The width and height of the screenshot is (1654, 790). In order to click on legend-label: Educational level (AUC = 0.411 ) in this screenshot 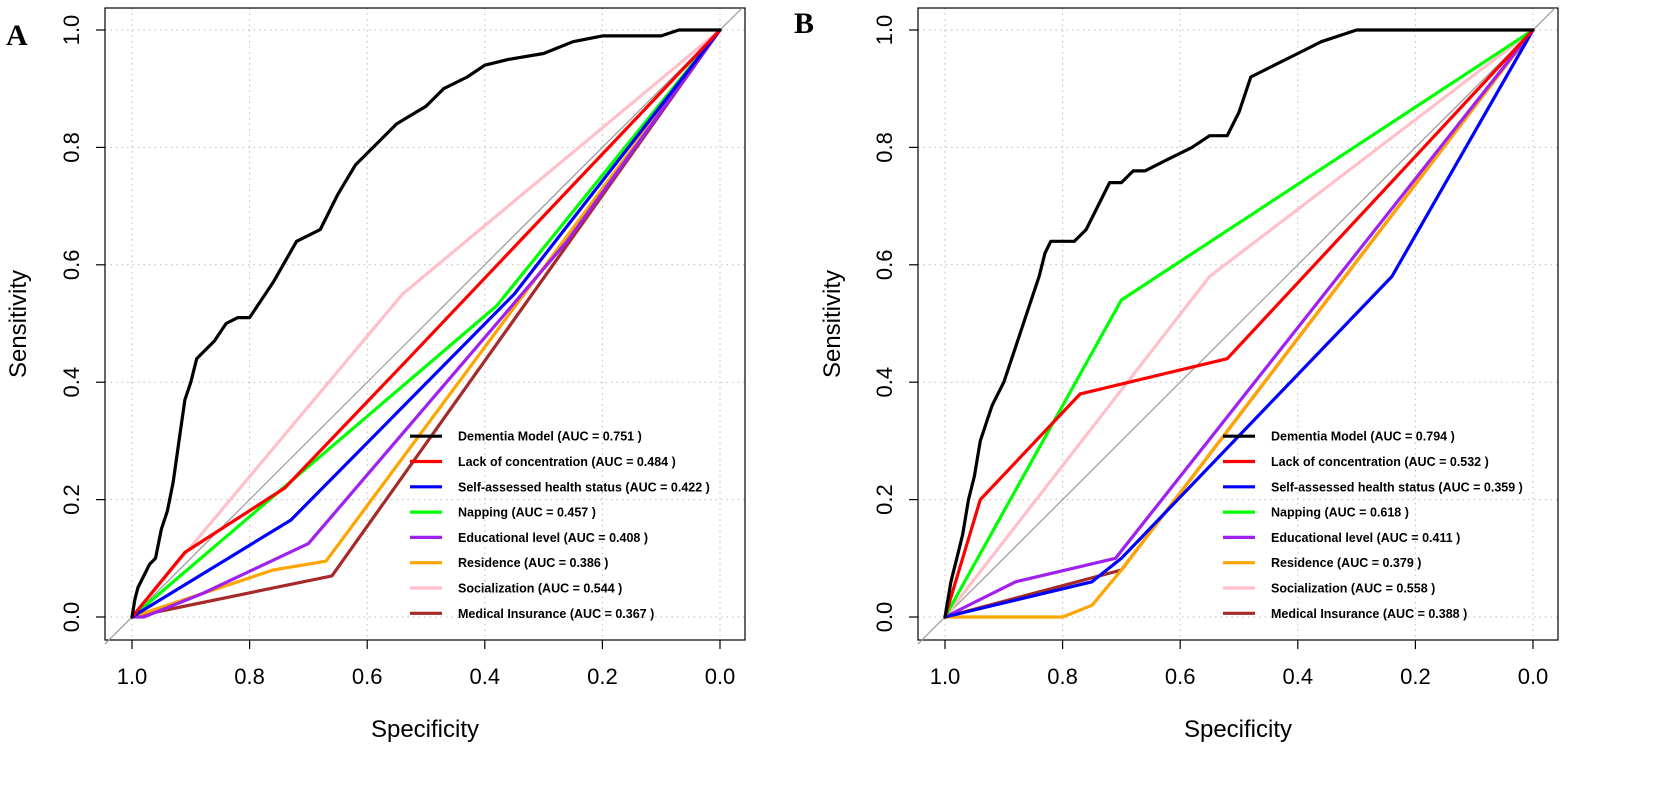, I will do `click(1365, 538)`.